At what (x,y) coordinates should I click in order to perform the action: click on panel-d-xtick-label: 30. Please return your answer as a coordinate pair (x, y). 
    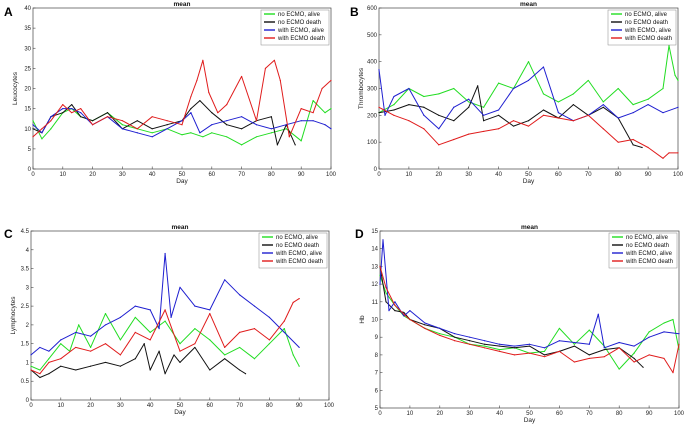
    Looking at the image, I should click on (469, 414).